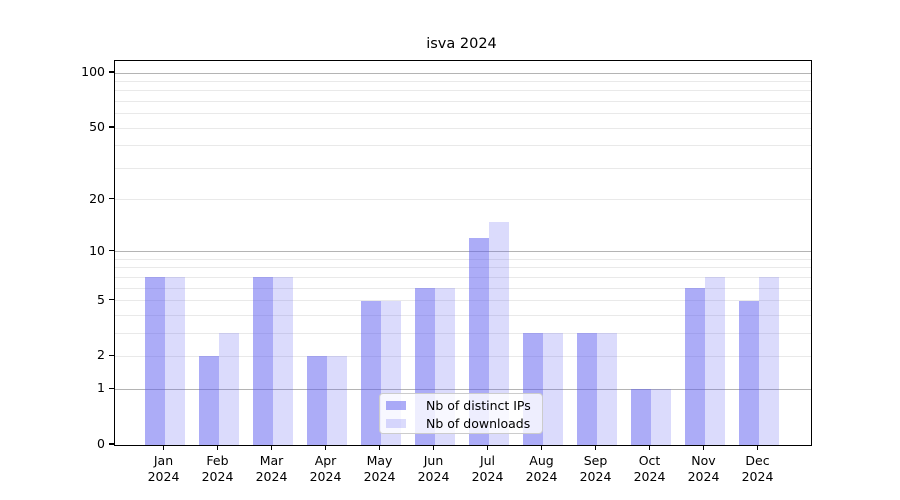 The height and width of the screenshot is (500, 900). What do you see at coordinates (97, 127) in the screenshot?
I see `y-tick-label: 50` at bounding box center [97, 127].